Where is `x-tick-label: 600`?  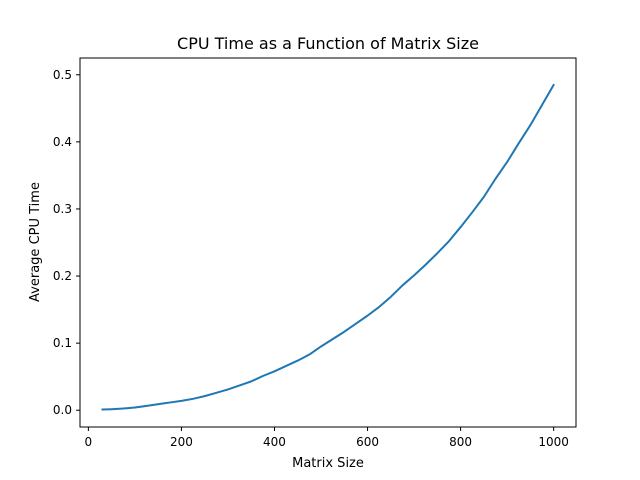
x-tick-label: 600 is located at coordinates (367, 442).